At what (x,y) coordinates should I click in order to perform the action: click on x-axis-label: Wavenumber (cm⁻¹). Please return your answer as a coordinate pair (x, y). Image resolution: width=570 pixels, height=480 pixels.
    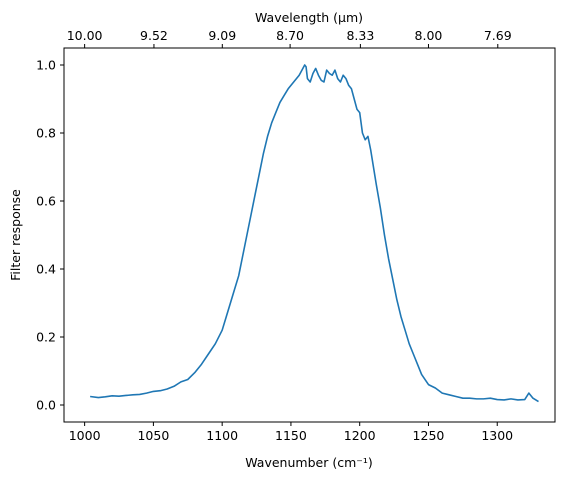
    Looking at the image, I should click on (308, 462).